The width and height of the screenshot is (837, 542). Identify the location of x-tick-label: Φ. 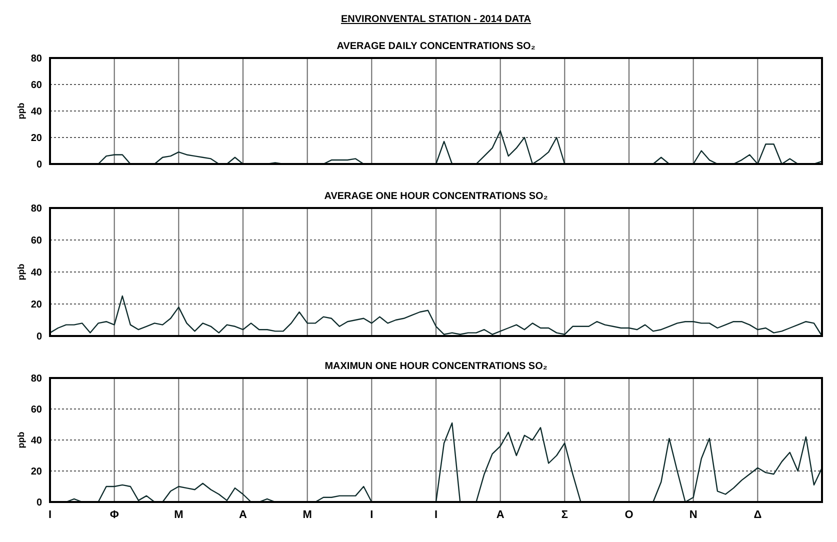
(114, 515).